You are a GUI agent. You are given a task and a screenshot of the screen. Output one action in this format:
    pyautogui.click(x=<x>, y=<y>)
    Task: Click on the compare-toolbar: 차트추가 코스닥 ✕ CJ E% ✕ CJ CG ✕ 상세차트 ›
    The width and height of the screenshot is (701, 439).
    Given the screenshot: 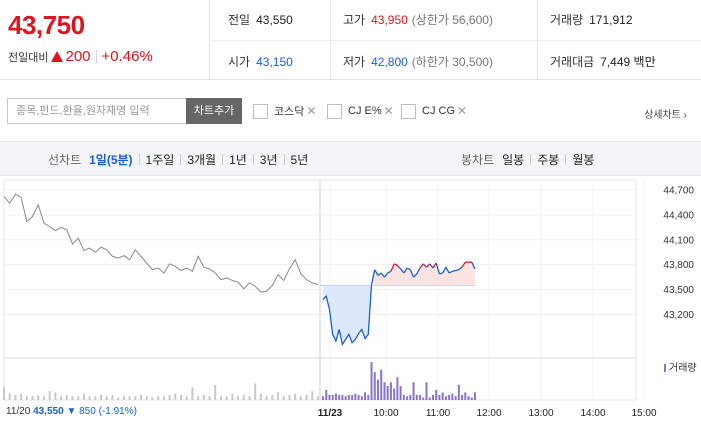 What is the action you would take?
    pyautogui.click(x=350, y=111)
    